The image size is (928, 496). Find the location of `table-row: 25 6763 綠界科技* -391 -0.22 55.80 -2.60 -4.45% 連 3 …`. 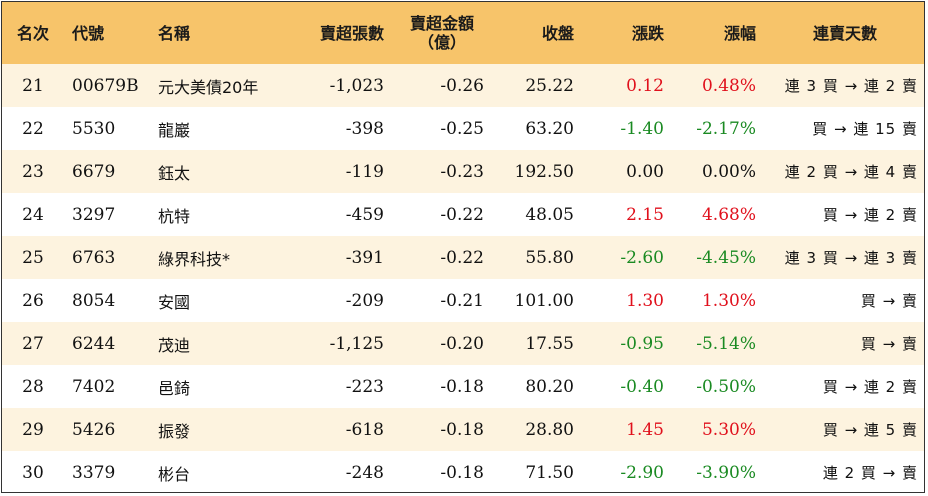

table-row: 25 6763 綠界科技* -391 -0.22 55.80 -2.60 -4.45% 連 3 … is located at coordinates (463, 257).